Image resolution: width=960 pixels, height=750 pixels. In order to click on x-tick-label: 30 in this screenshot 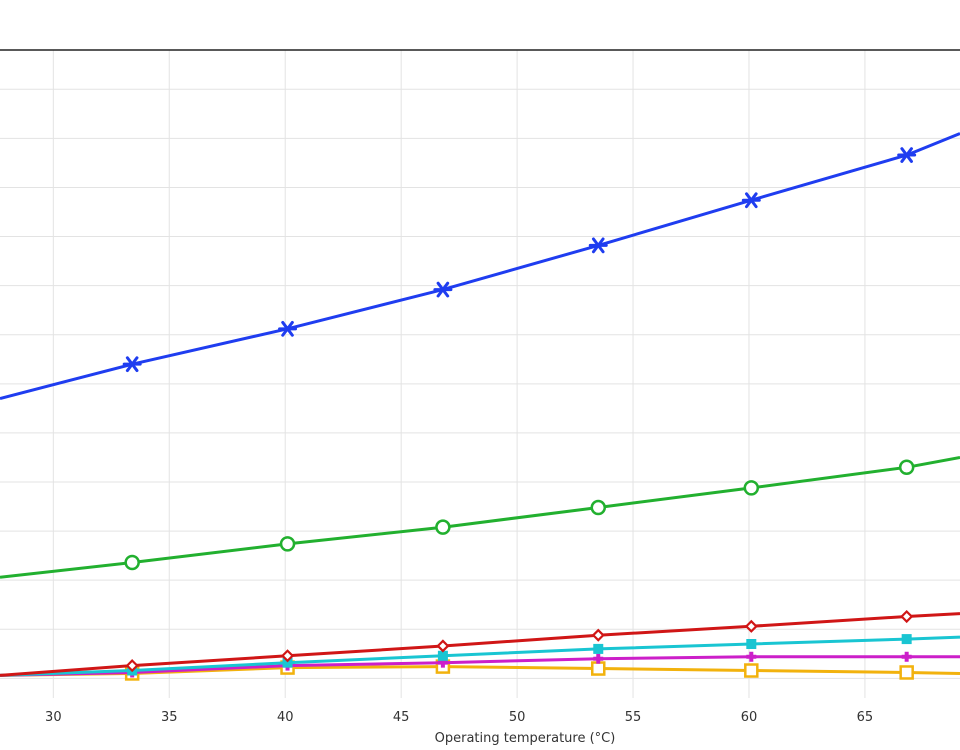, I will do `click(53, 717)`.